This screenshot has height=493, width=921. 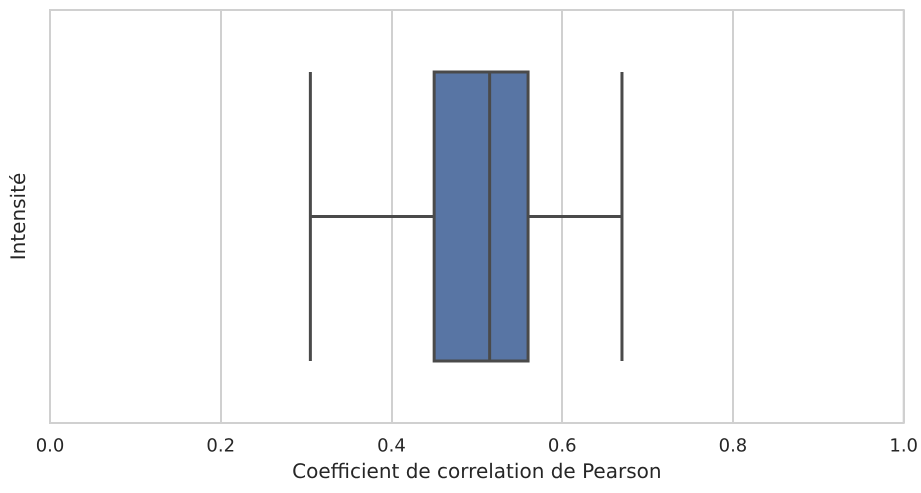 What do you see at coordinates (903, 446) in the screenshot?
I see `x-tick-label: 1.0` at bounding box center [903, 446].